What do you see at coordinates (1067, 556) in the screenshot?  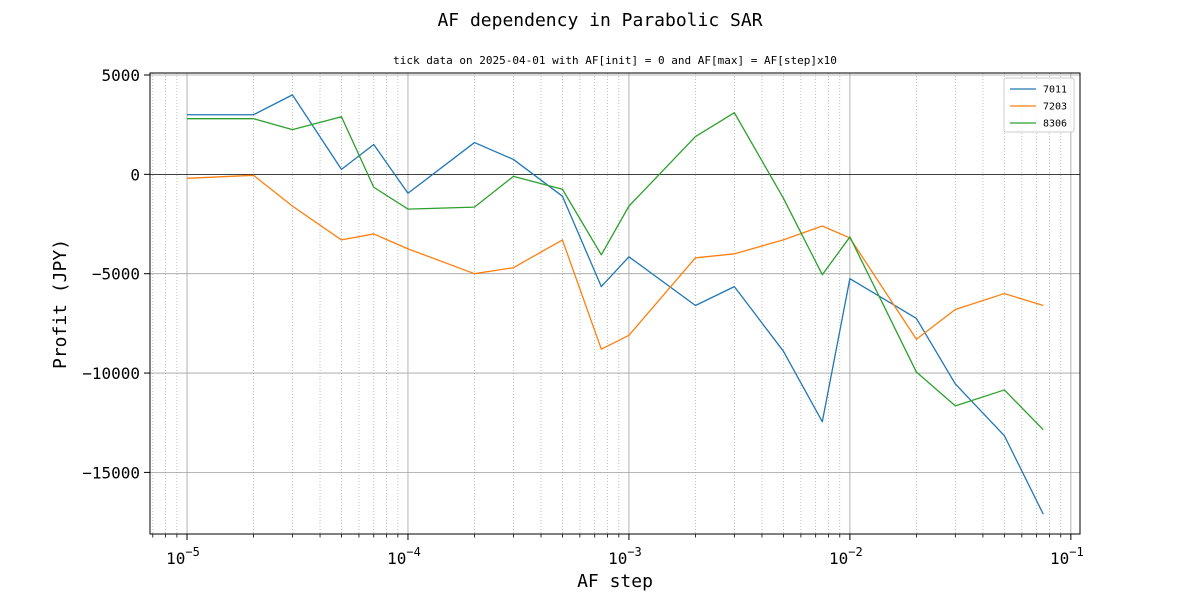 I see `x-tick-label: 10⁻¹` at bounding box center [1067, 556].